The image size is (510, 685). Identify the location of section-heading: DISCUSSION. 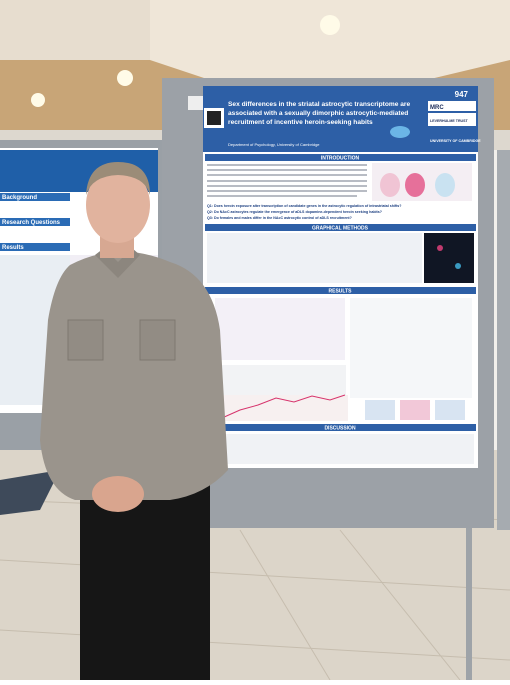
(340, 429).